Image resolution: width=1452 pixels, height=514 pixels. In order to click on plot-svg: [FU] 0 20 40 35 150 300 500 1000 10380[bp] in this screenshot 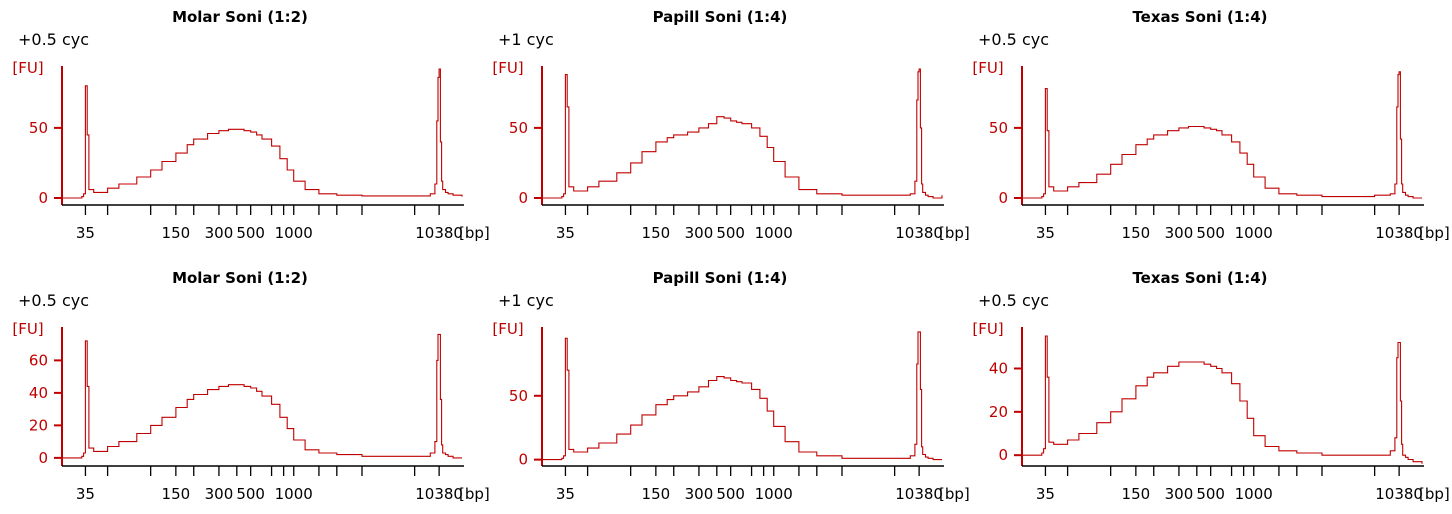, I will do `click(1210, 411)`.